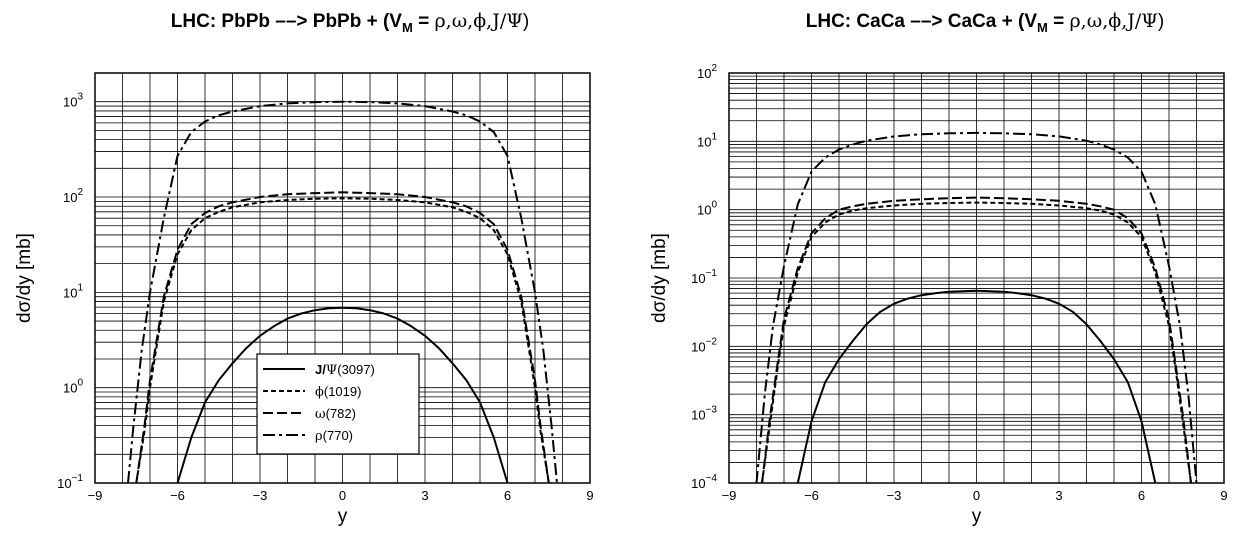  Describe the element at coordinates (338, 392) in the screenshot. I see `legend-entry: ϕ(1019)` at that location.